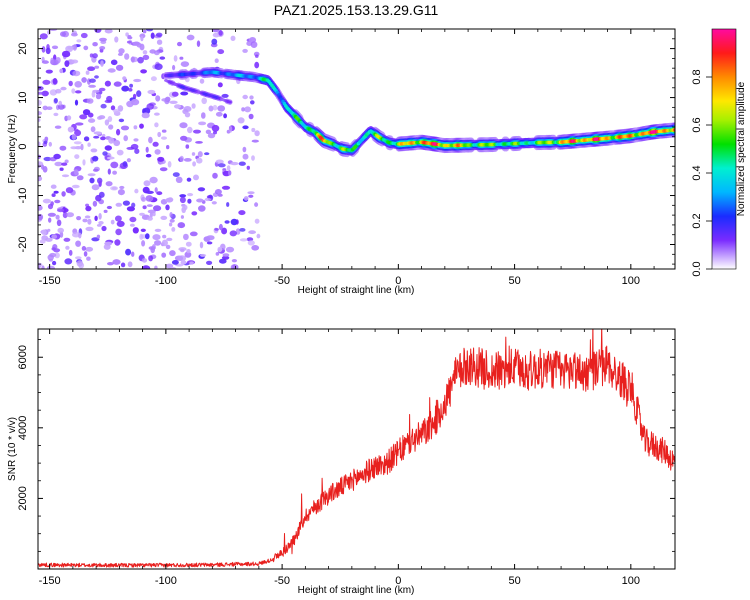 This screenshot has width=750, height=600. Describe the element at coordinates (230, 102) in the screenshot. I see `ridge-mark` at that location.